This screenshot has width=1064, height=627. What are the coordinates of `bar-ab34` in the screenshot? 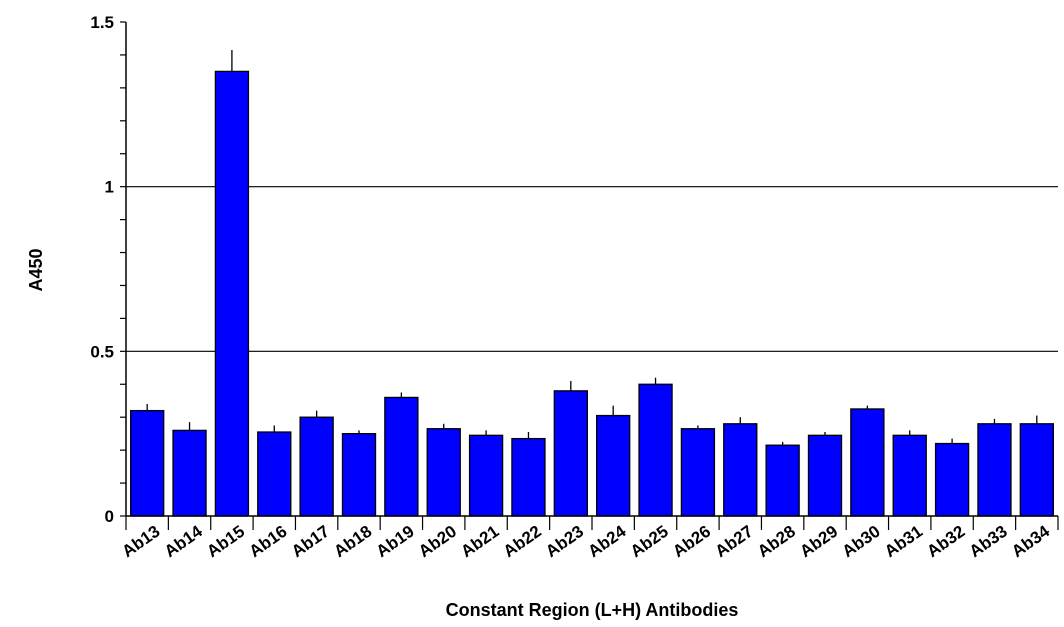 It's located at (1036, 470).